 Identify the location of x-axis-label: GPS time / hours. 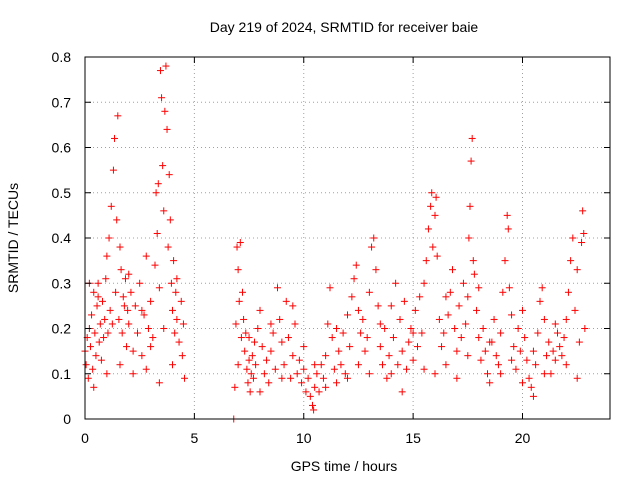
(344, 466).